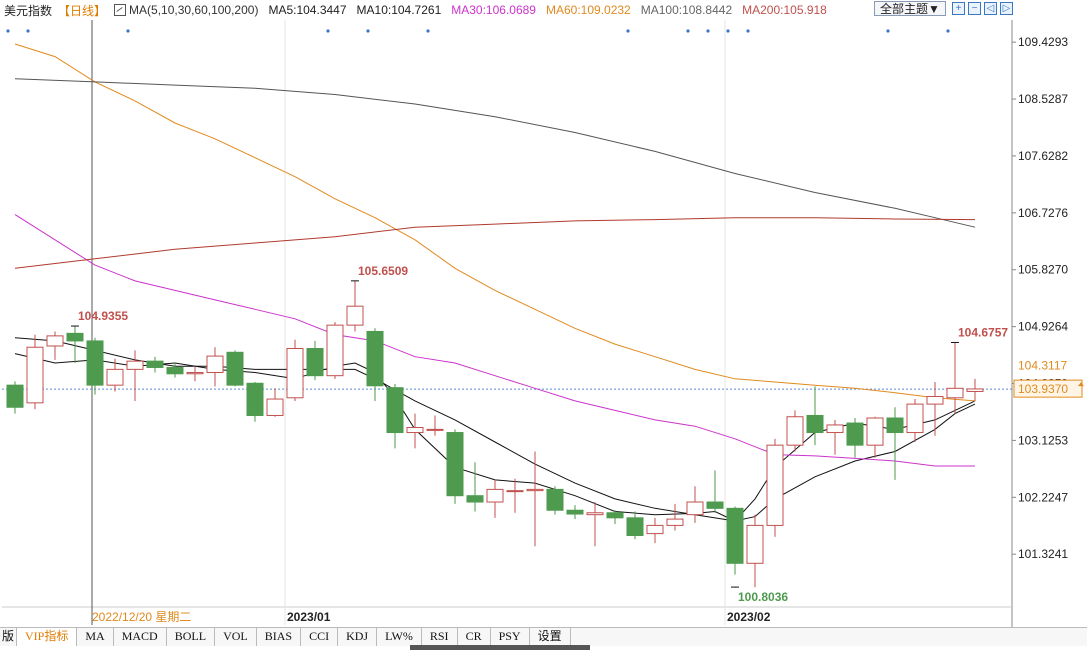 This screenshot has width=1087, height=650. Describe the element at coordinates (1043, 42) in the screenshot. I see `y-tick-label: 109.4293` at that location.